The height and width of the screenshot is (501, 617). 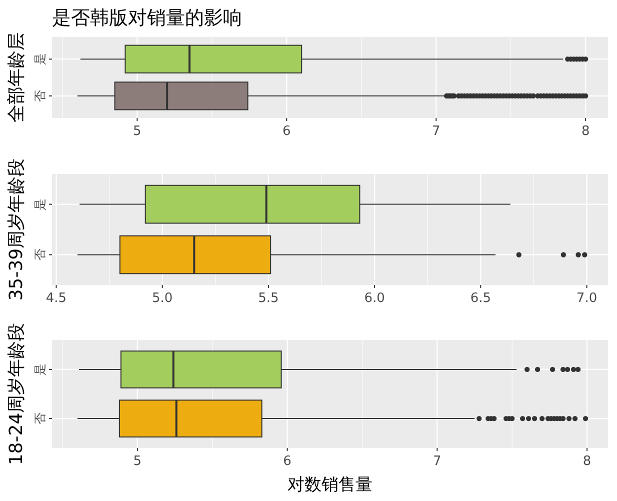 What do you see at coordinates (56, 298) in the screenshot?
I see `x-tick-label: 4.5` at bounding box center [56, 298].